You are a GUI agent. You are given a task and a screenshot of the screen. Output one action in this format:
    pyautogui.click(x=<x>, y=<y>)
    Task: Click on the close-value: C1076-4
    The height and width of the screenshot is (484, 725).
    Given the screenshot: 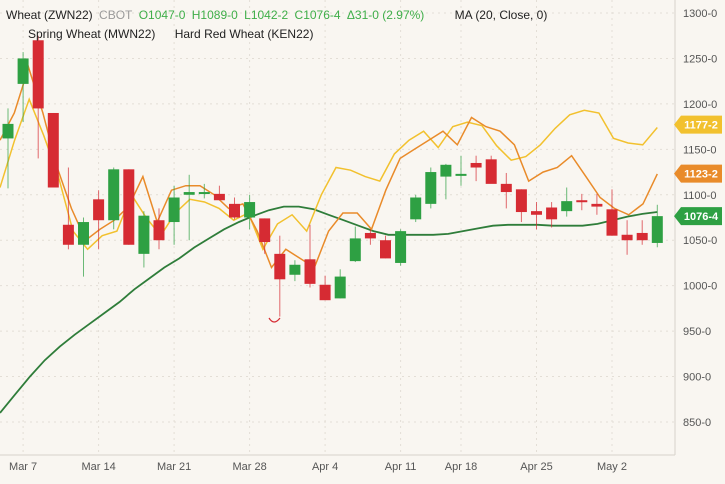 What is the action you would take?
    pyautogui.click(x=317, y=15)
    